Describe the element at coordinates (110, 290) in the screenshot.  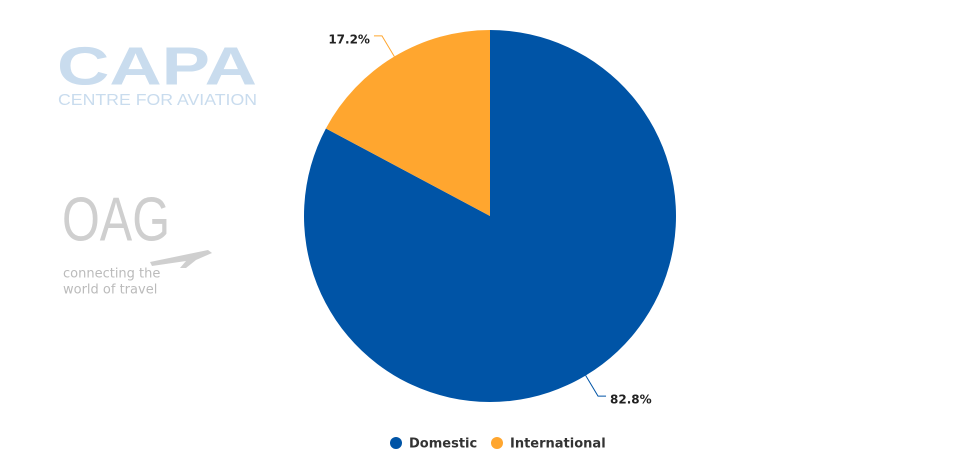
I see `oag-tagline: world of travel` at that location.